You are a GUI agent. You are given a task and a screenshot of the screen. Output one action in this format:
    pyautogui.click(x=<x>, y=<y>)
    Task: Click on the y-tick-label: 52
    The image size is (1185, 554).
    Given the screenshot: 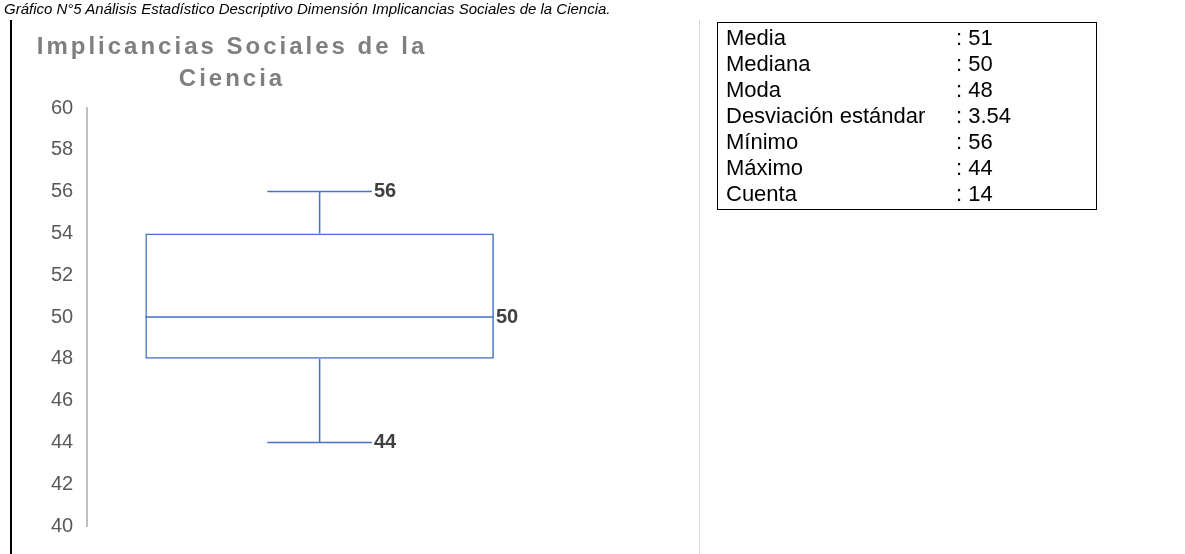 What is the action you would take?
    pyautogui.click(x=62, y=273)
    